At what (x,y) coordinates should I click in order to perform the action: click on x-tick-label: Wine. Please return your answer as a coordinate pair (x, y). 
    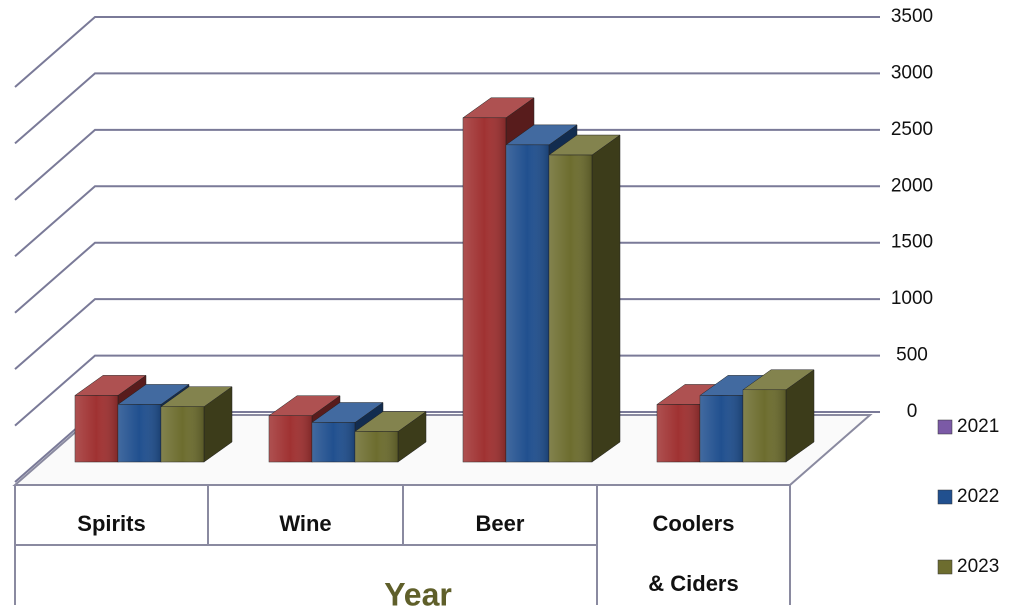
    Looking at the image, I should click on (305, 523).